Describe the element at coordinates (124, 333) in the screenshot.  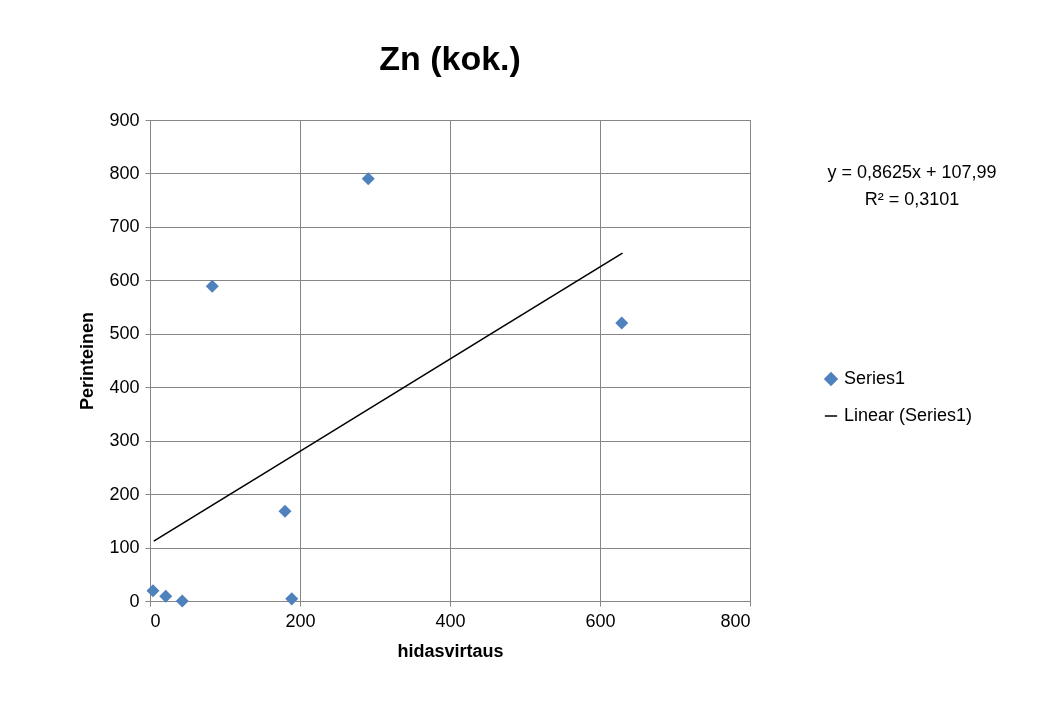
I see `y-tick-label: 500` at that location.